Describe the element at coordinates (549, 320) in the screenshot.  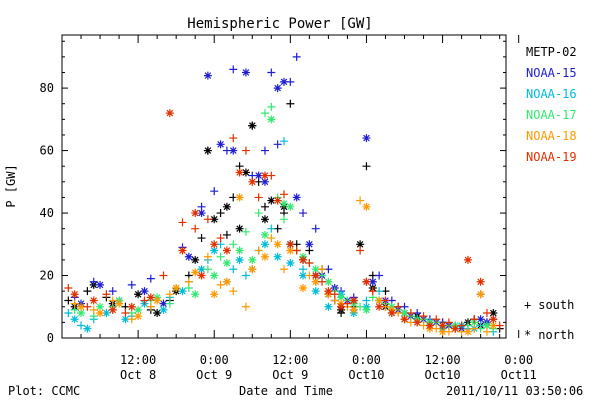
I see `symbol-legend: + south * north` at that location.